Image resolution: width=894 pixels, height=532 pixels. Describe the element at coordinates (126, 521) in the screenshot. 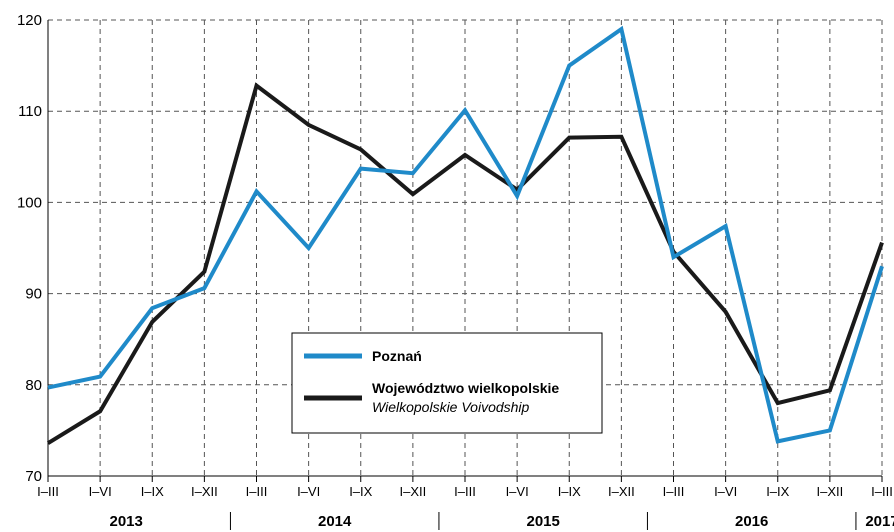

I see `year-label: 2013` at that location.